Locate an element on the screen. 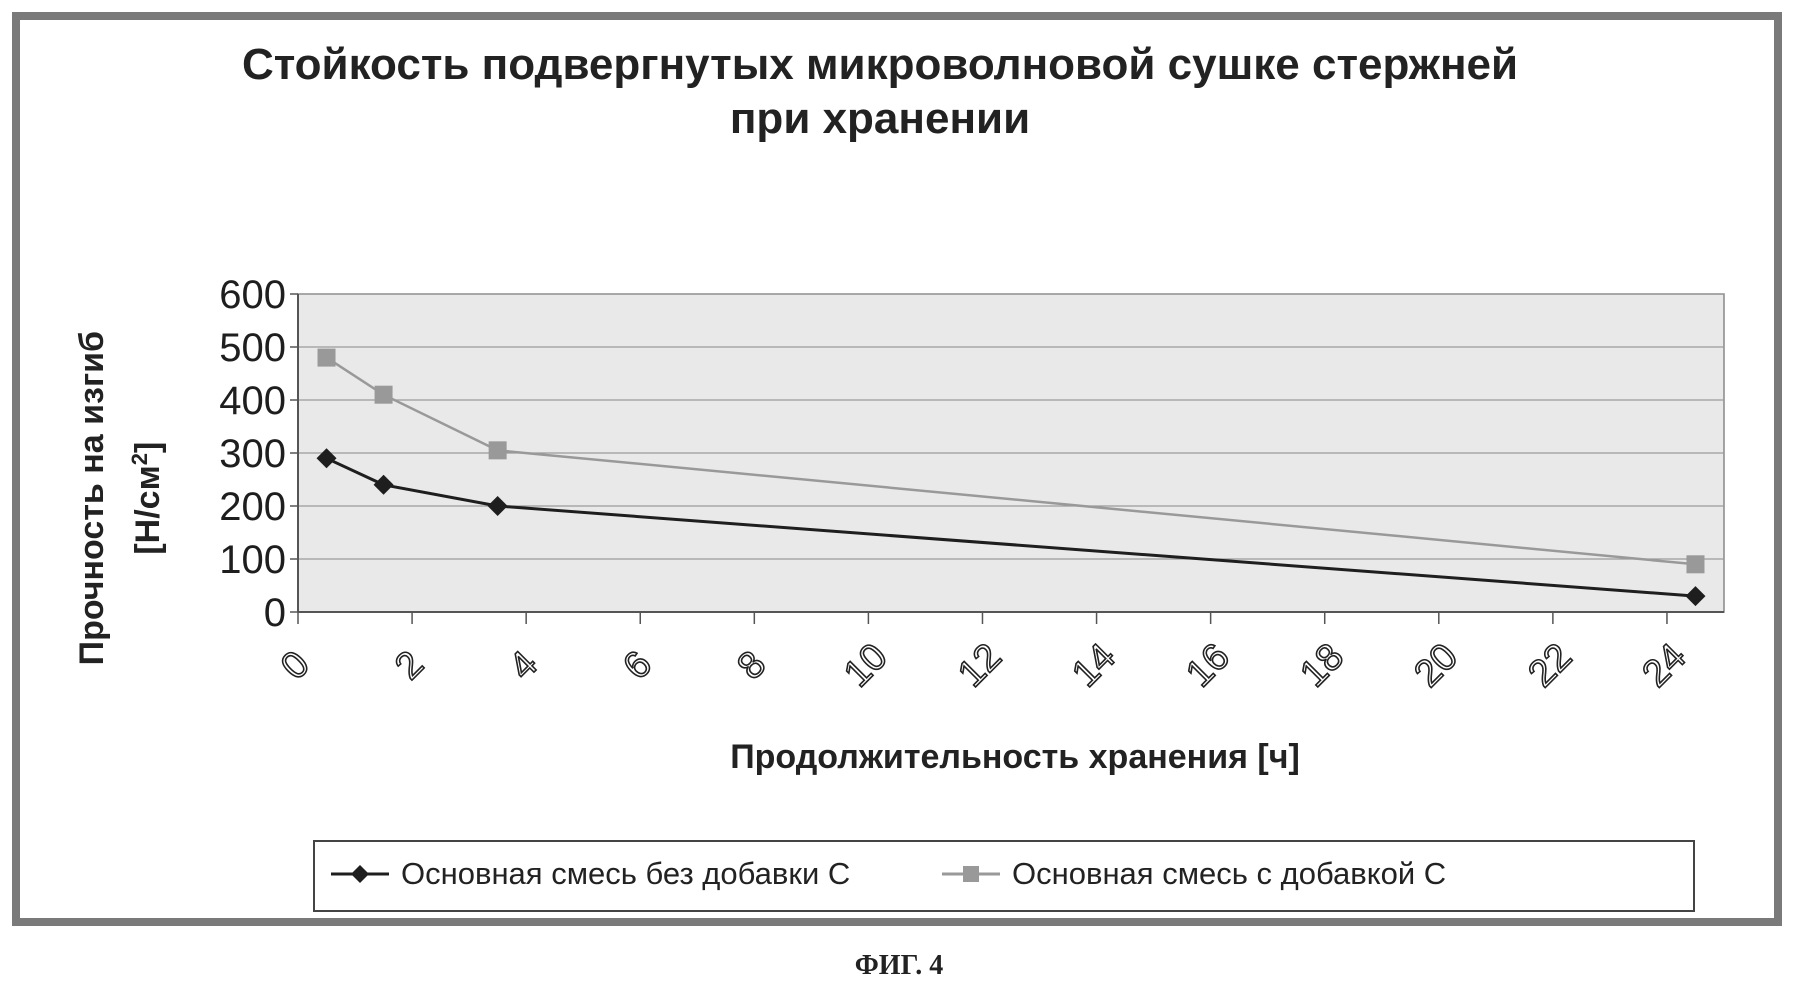 This screenshot has height=986, width=1798. y-axis-title: Прочность на изгиб [Н/см2] is located at coordinates (120, 498).